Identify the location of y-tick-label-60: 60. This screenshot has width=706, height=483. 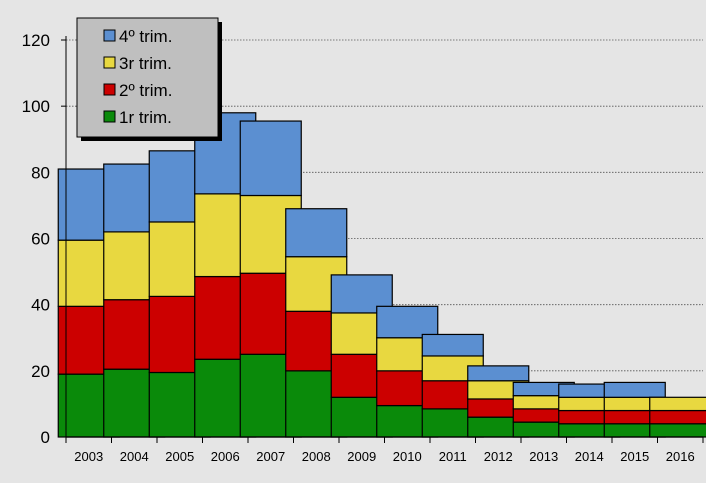
(40, 239).